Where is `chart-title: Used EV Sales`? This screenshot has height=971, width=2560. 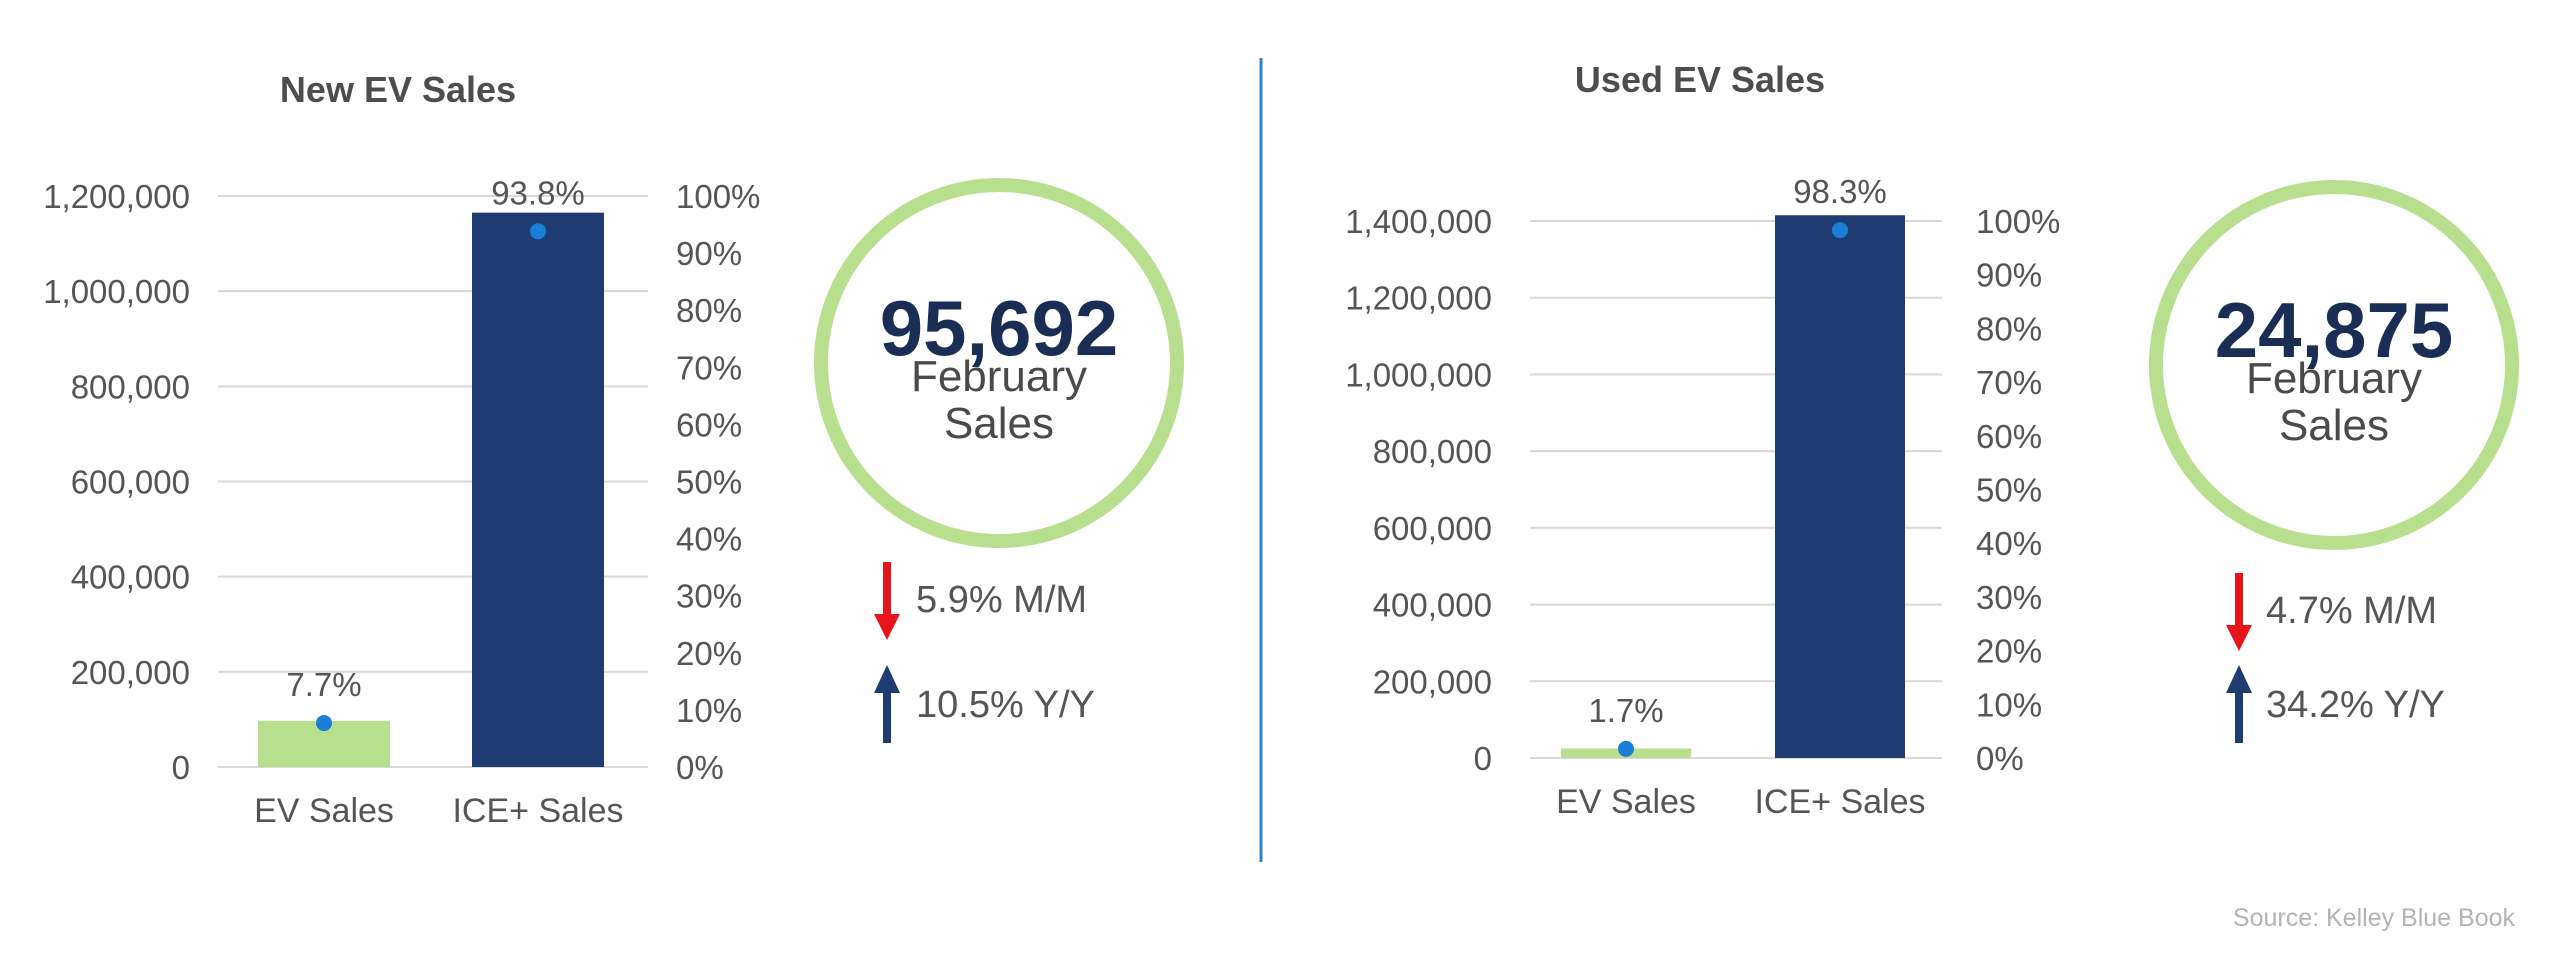
chart-title: Used EV Sales is located at coordinates (1700, 79).